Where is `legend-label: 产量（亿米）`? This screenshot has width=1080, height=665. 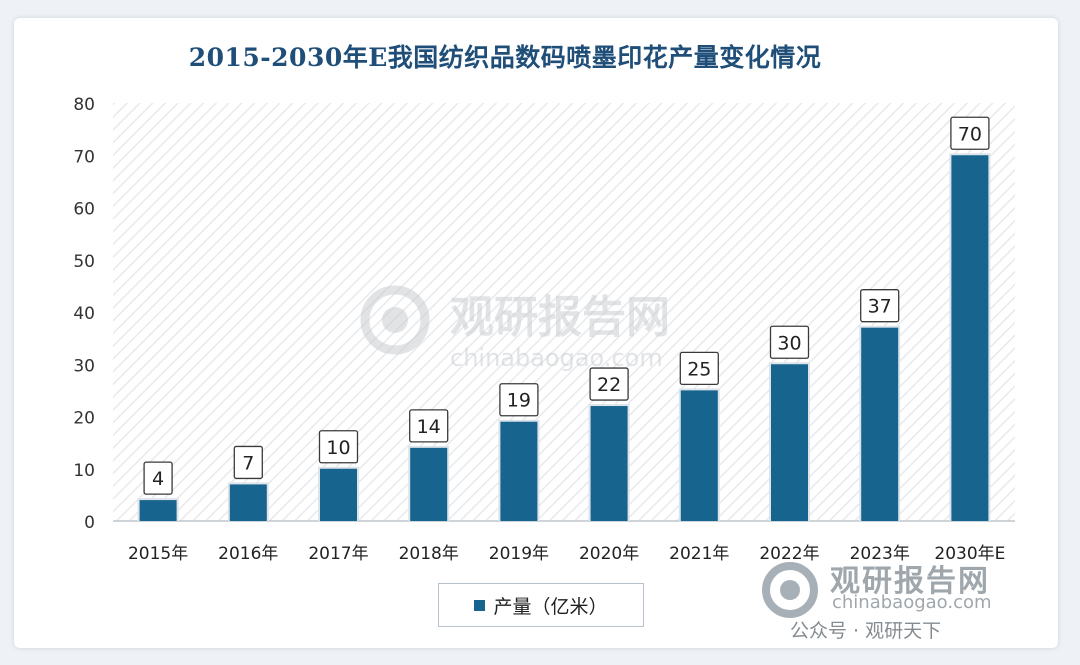 legend-label: 产量（亿米） is located at coordinates (550, 606).